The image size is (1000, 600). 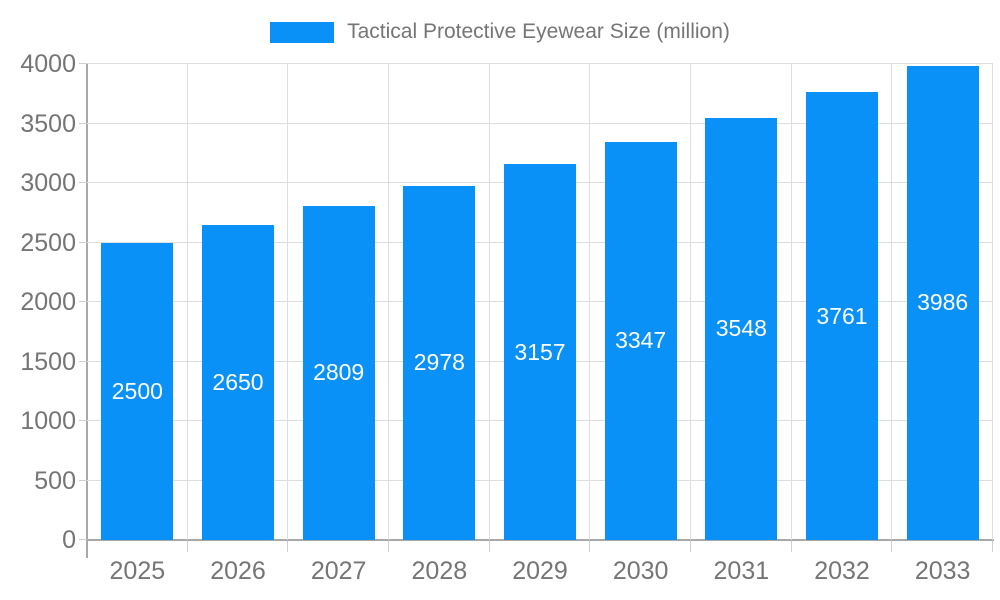 I want to click on bar-value-label: 2500, so click(x=137, y=390).